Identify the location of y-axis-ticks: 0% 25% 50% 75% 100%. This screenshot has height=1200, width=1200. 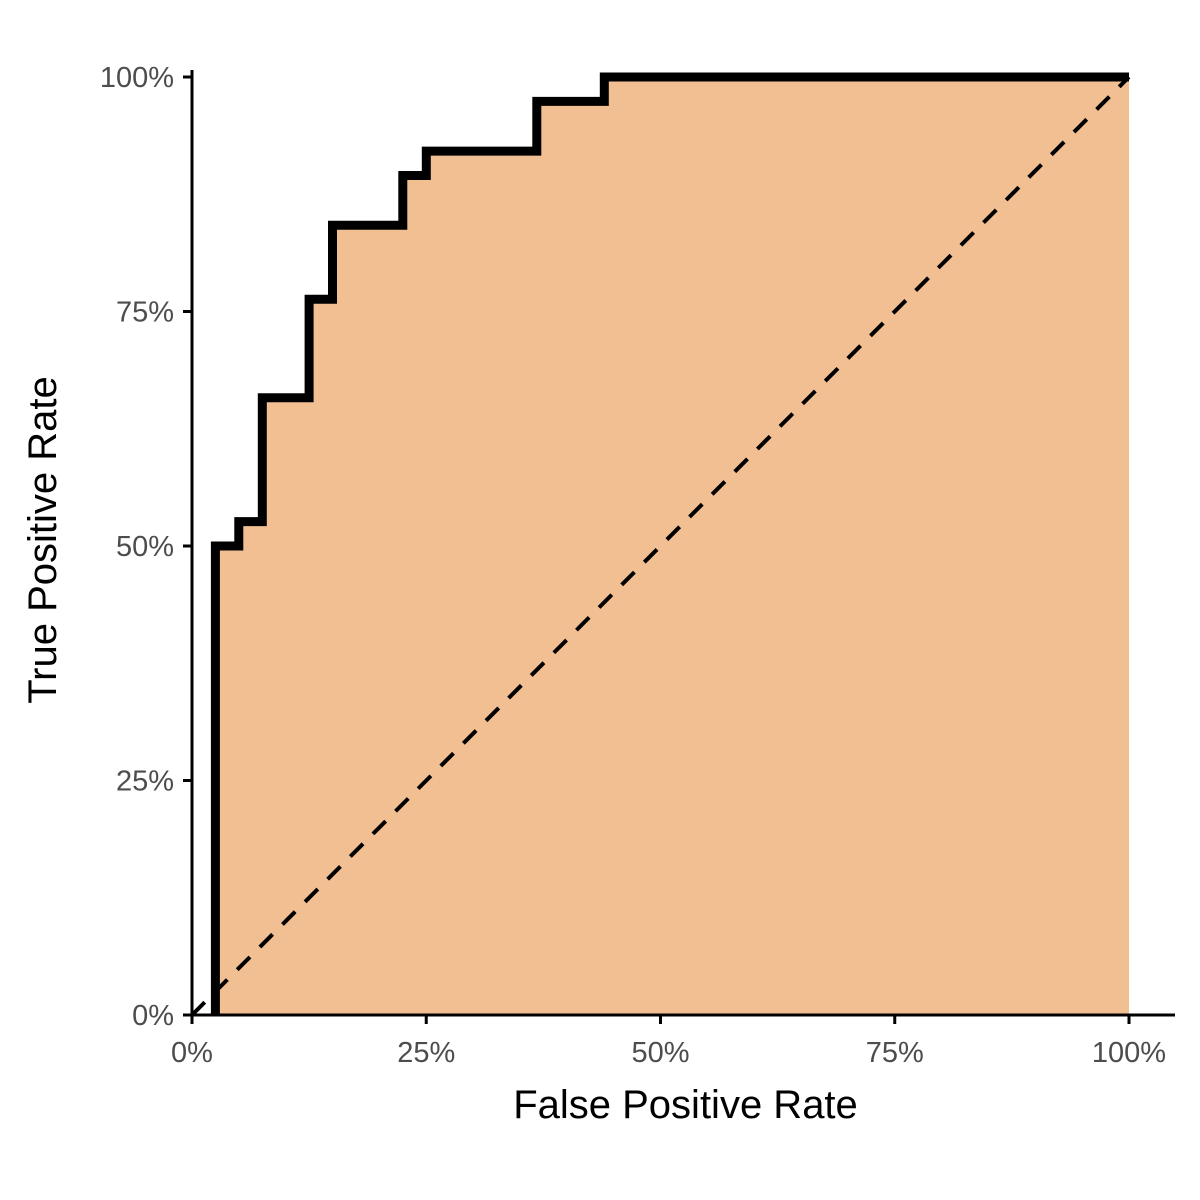
(146, 547).